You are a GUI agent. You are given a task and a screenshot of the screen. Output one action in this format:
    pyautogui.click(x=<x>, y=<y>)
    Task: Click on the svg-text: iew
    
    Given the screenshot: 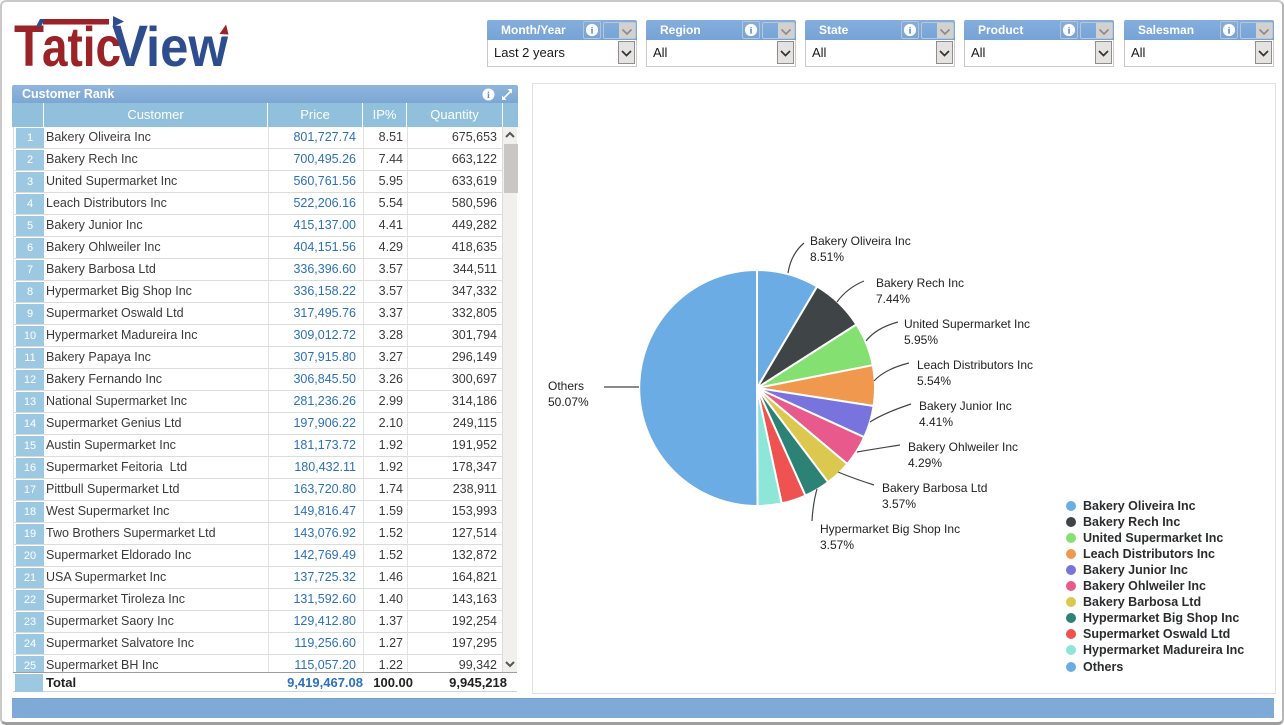 What is the action you would take?
    pyautogui.click(x=187, y=46)
    